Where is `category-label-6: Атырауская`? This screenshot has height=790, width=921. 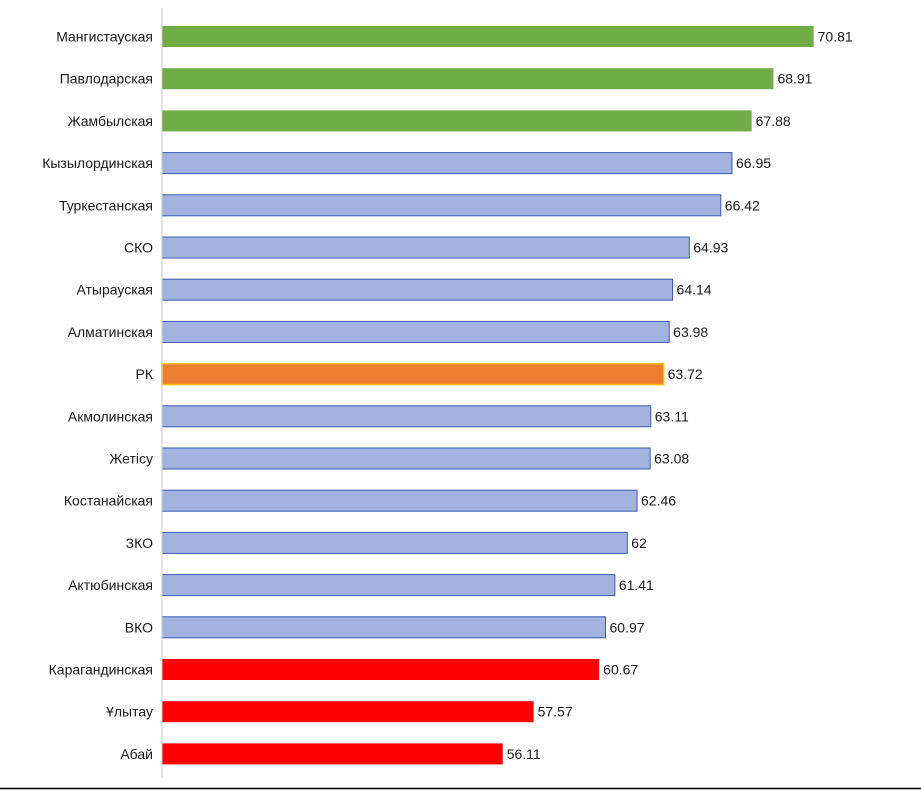
category-label-6: Атырауская is located at coordinates (114, 290).